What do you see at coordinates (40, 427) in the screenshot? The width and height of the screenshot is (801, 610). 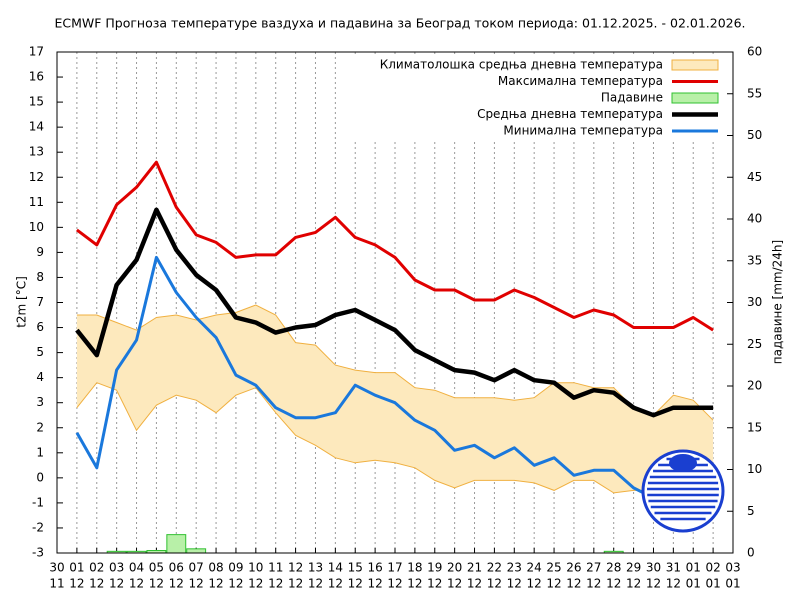 I see `y-tick-label: 2` at bounding box center [40, 427].